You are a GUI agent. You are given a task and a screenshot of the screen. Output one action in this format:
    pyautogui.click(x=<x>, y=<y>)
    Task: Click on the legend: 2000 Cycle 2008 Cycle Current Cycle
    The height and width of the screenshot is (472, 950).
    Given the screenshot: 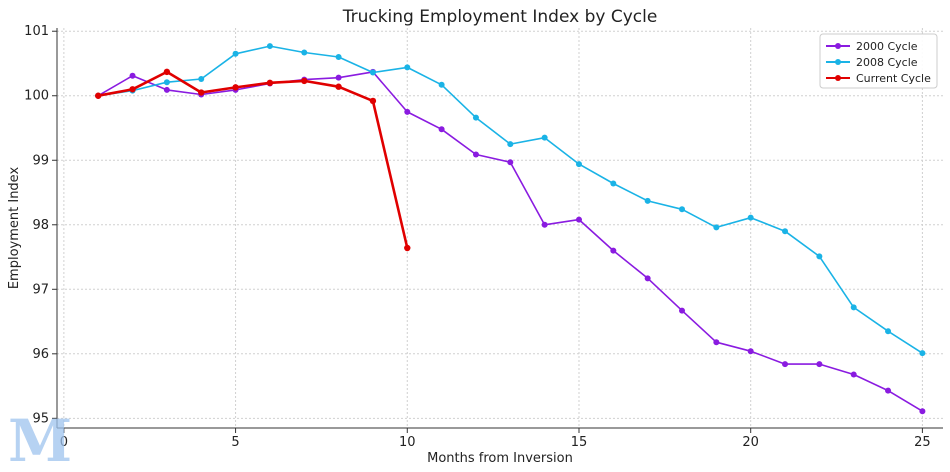 What is the action you would take?
    pyautogui.click(x=878, y=61)
    